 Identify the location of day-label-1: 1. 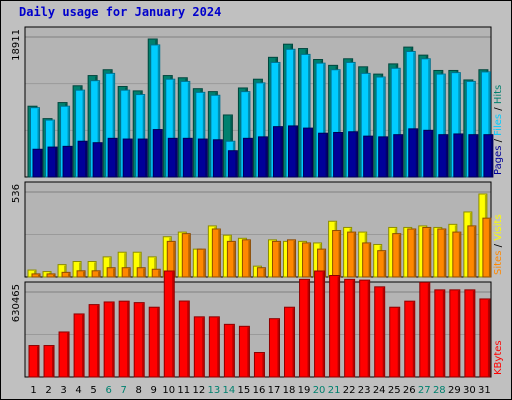
(33, 390).